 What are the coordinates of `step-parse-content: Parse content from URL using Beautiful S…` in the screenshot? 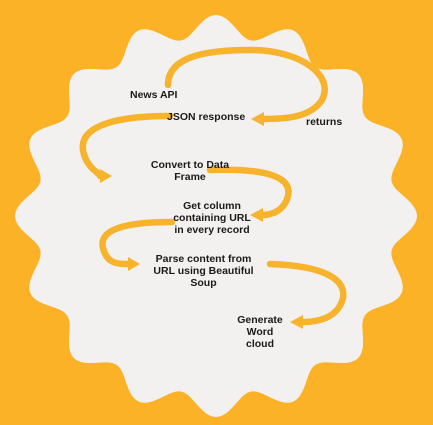 It's located at (203, 271).